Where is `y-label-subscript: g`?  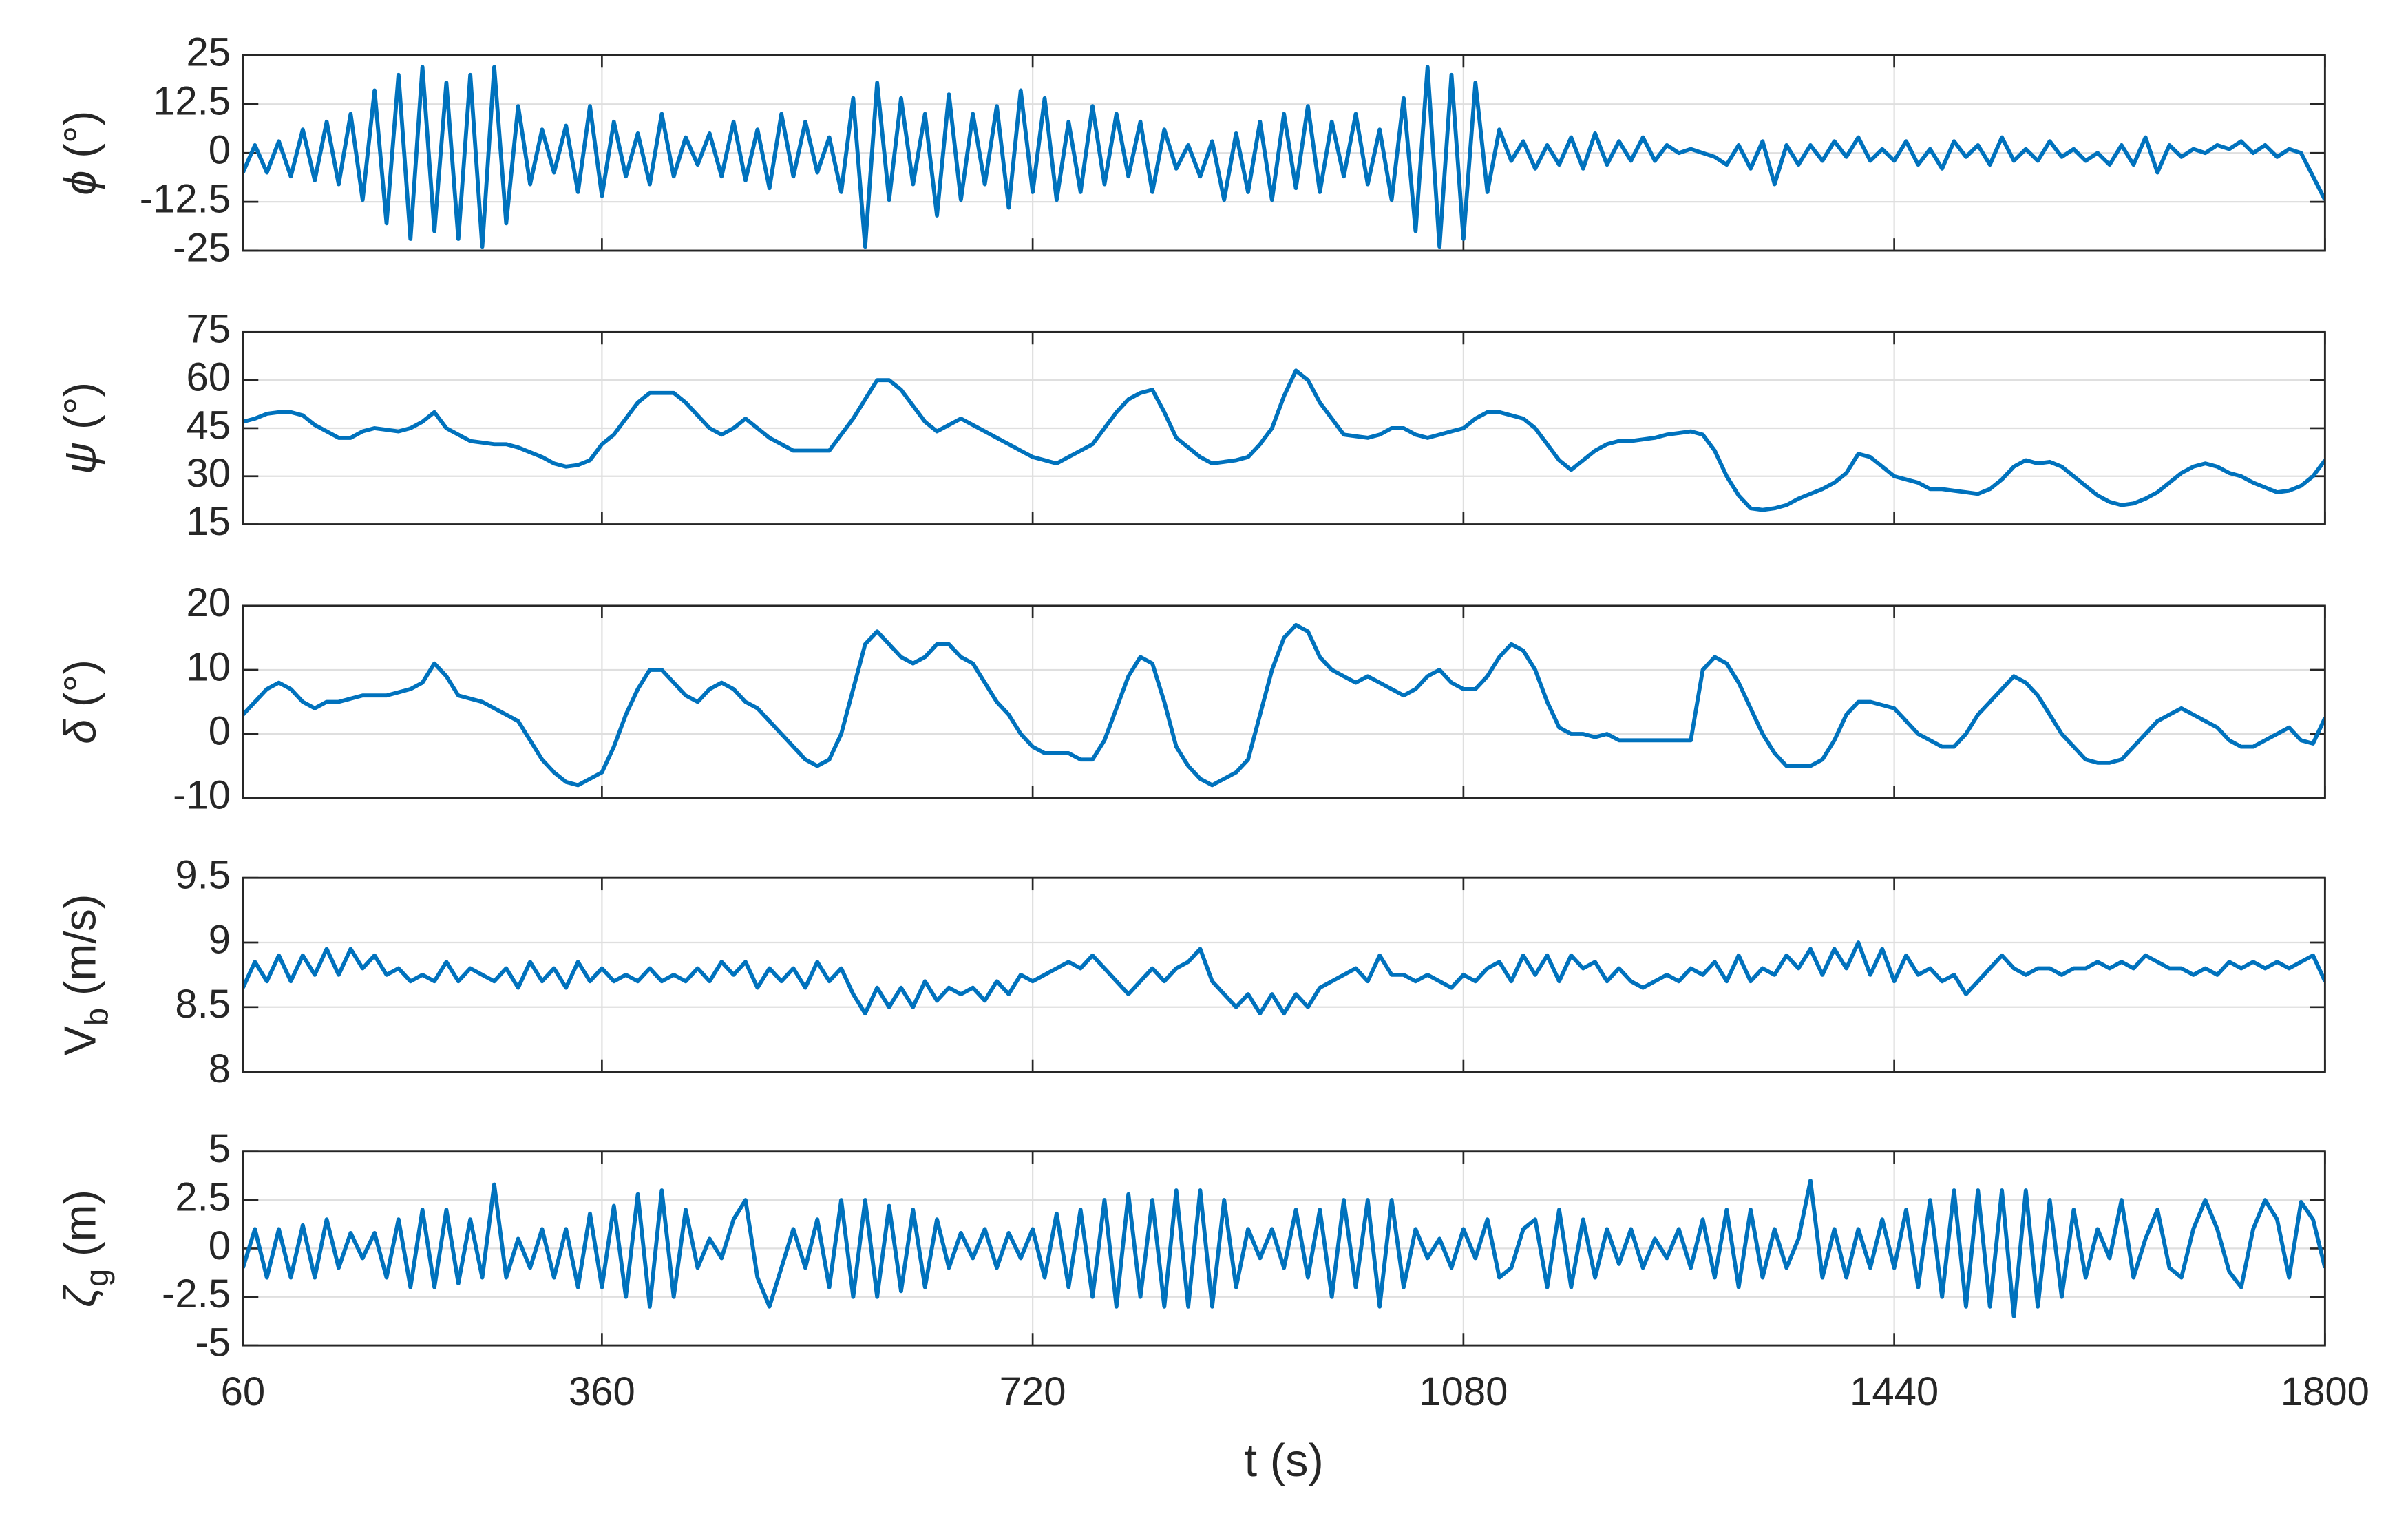
y-label-subscript: g is located at coordinates (96, 1278).